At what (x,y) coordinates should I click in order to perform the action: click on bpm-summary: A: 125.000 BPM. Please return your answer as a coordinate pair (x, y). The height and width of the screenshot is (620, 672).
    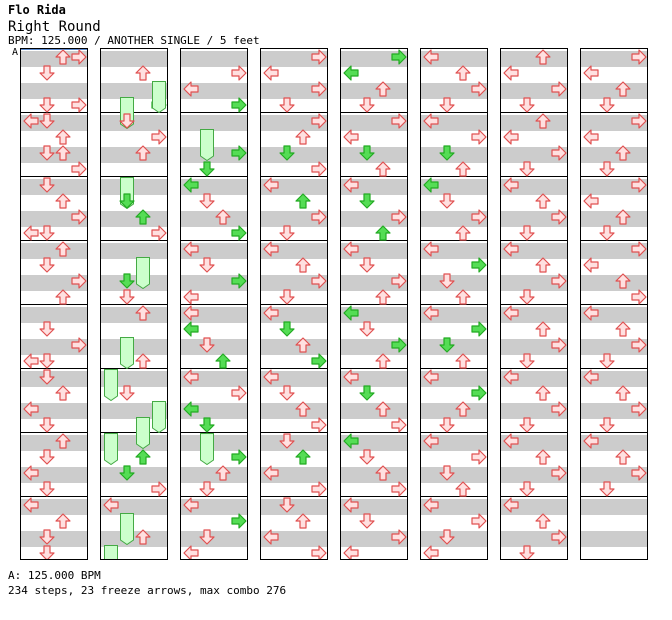
    Looking at the image, I should click on (54, 575).